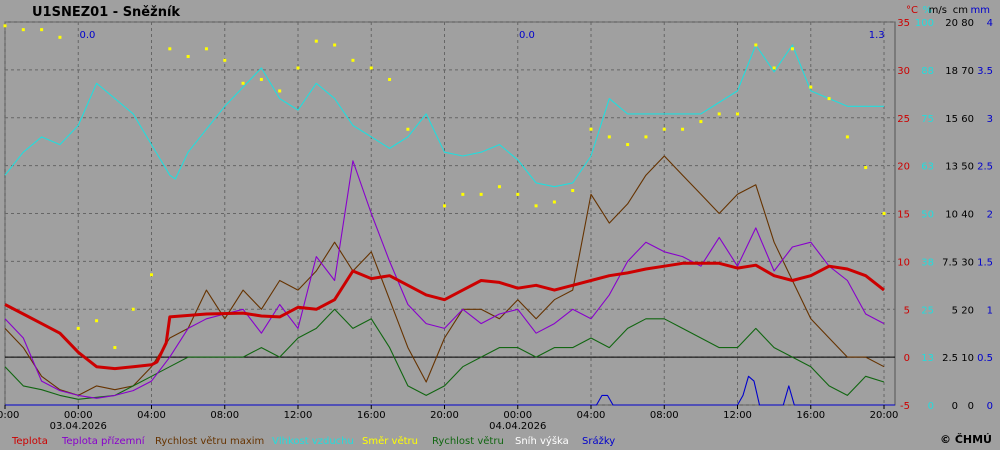 The height and width of the screenshot is (450, 1000). What do you see at coordinates (927, 71) in the screenshot?
I see `axis-tick-label: 88` at bounding box center [927, 71].